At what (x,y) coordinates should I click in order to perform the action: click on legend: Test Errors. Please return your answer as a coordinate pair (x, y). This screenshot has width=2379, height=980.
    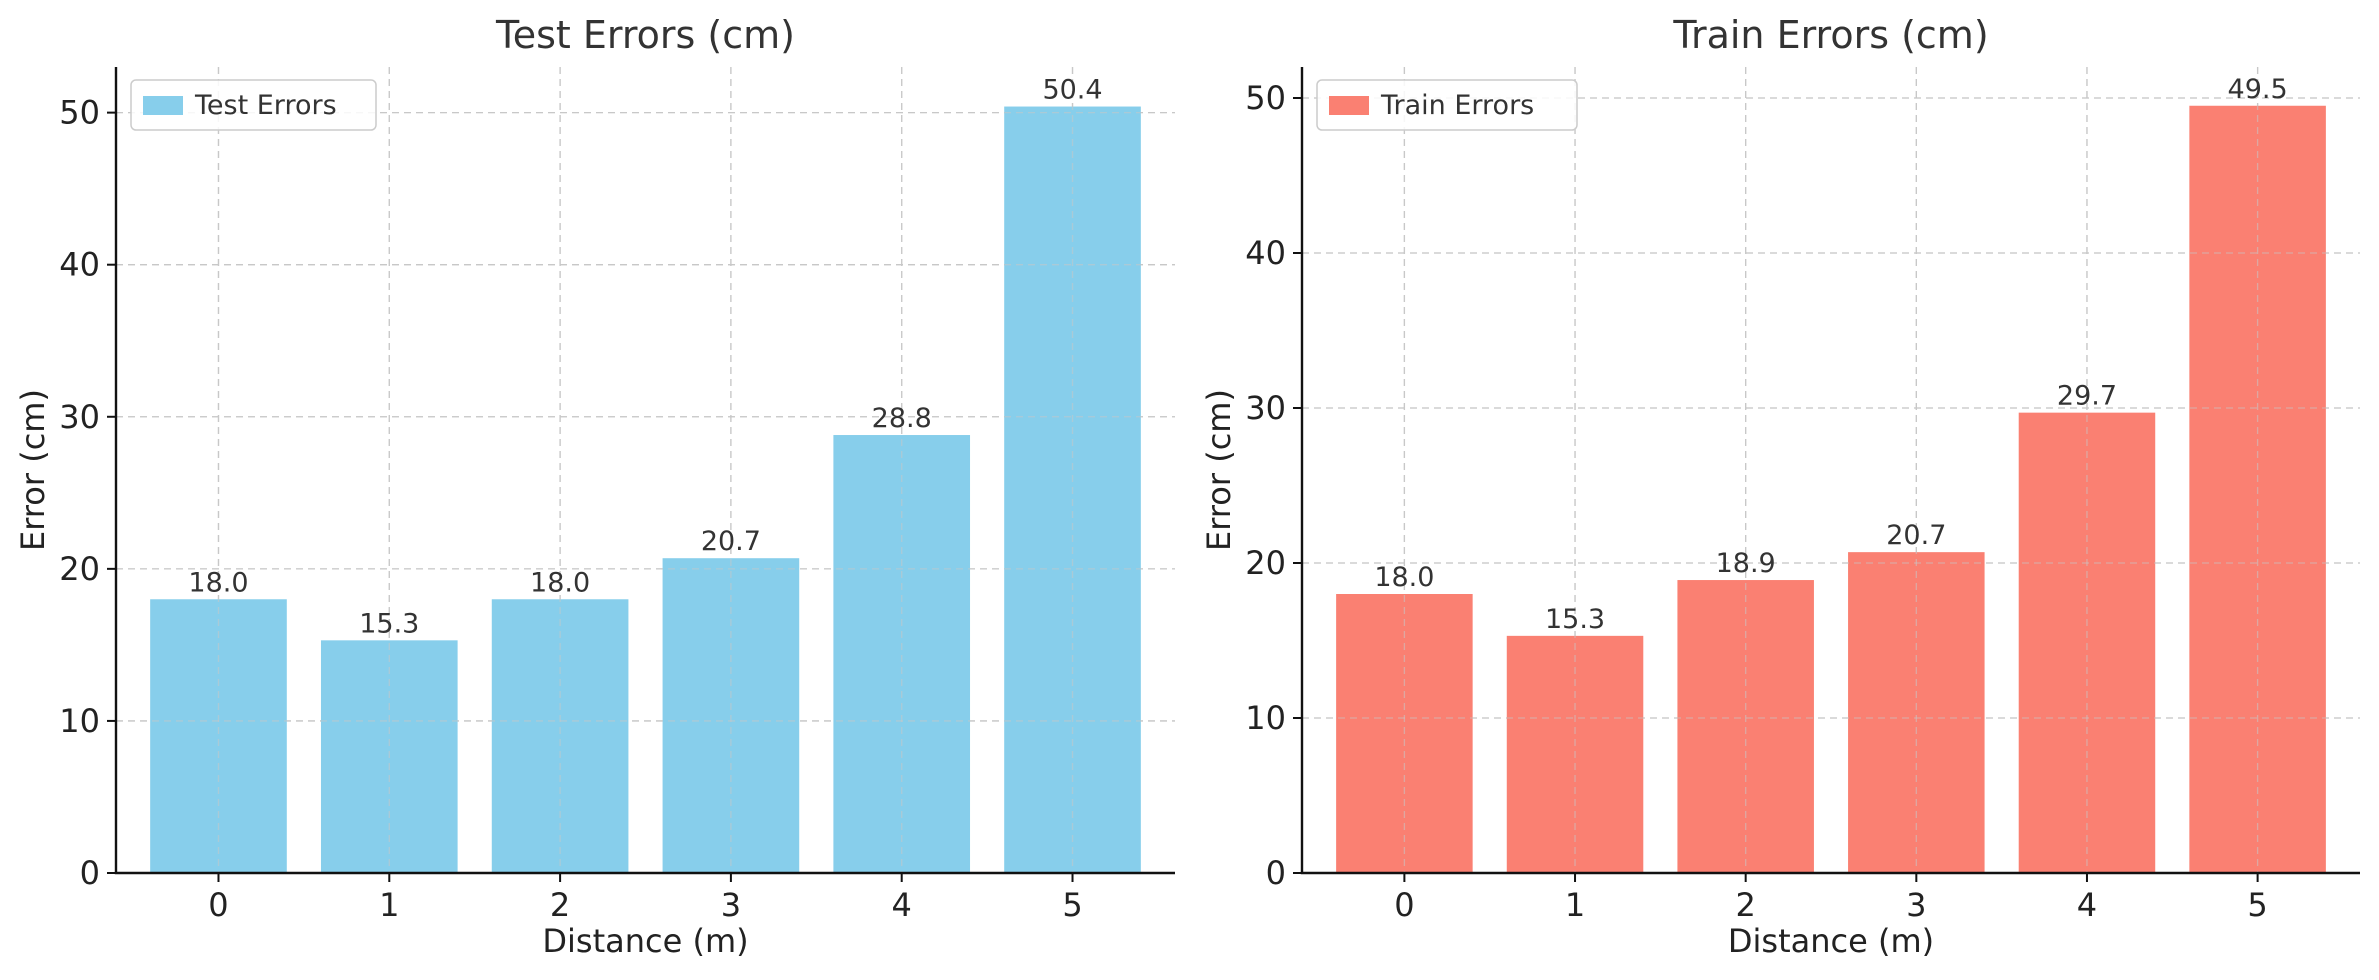
    Looking at the image, I should click on (253, 105).